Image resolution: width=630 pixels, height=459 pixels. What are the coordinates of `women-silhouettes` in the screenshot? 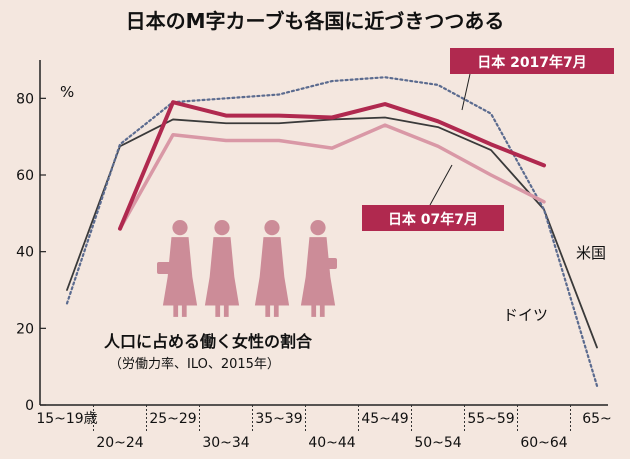 It's located at (247, 268).